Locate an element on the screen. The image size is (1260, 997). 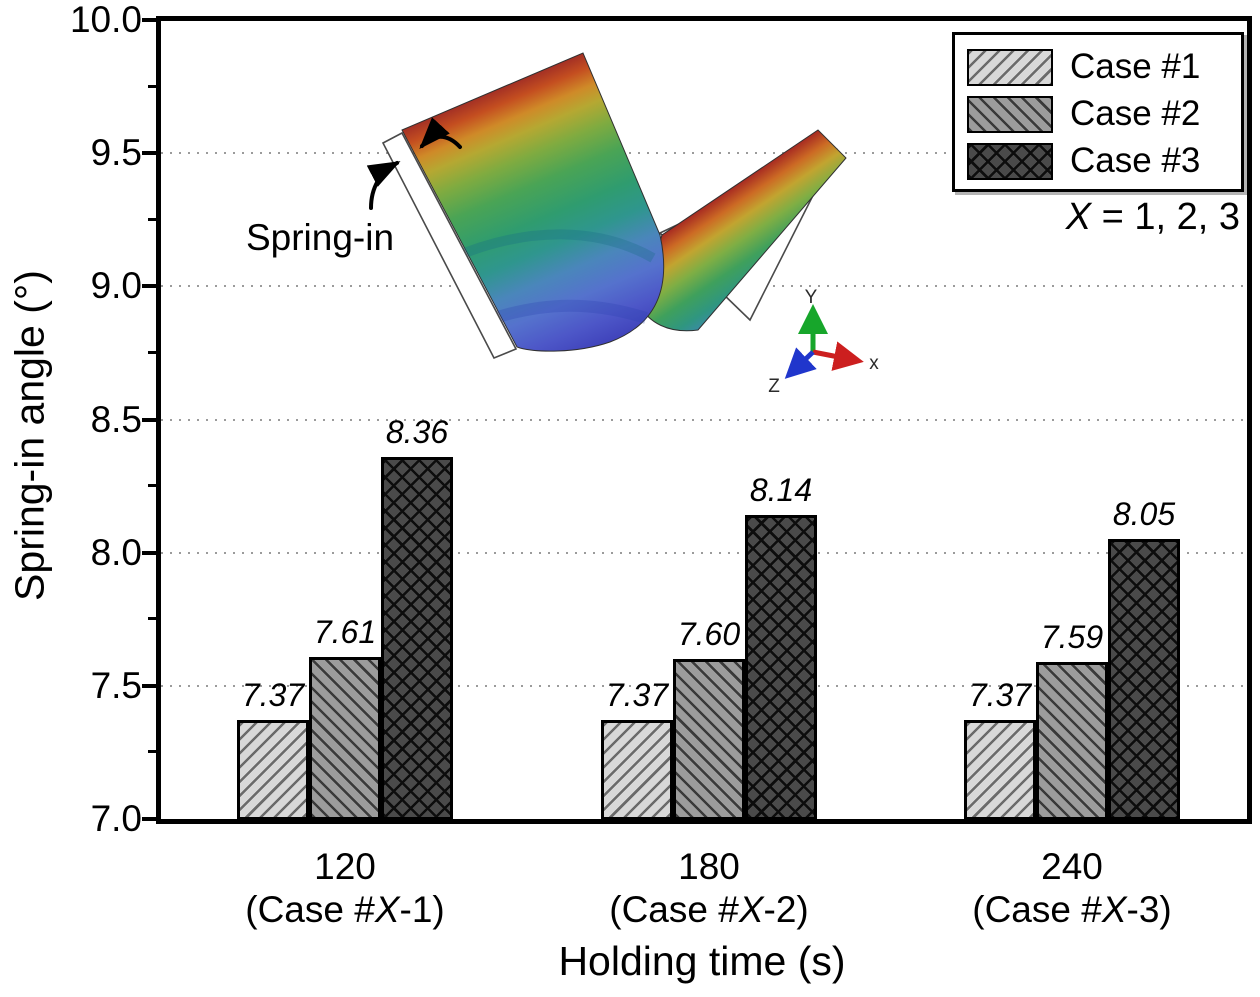
x-category-value: 240 is located at coordinates (1072, 866).